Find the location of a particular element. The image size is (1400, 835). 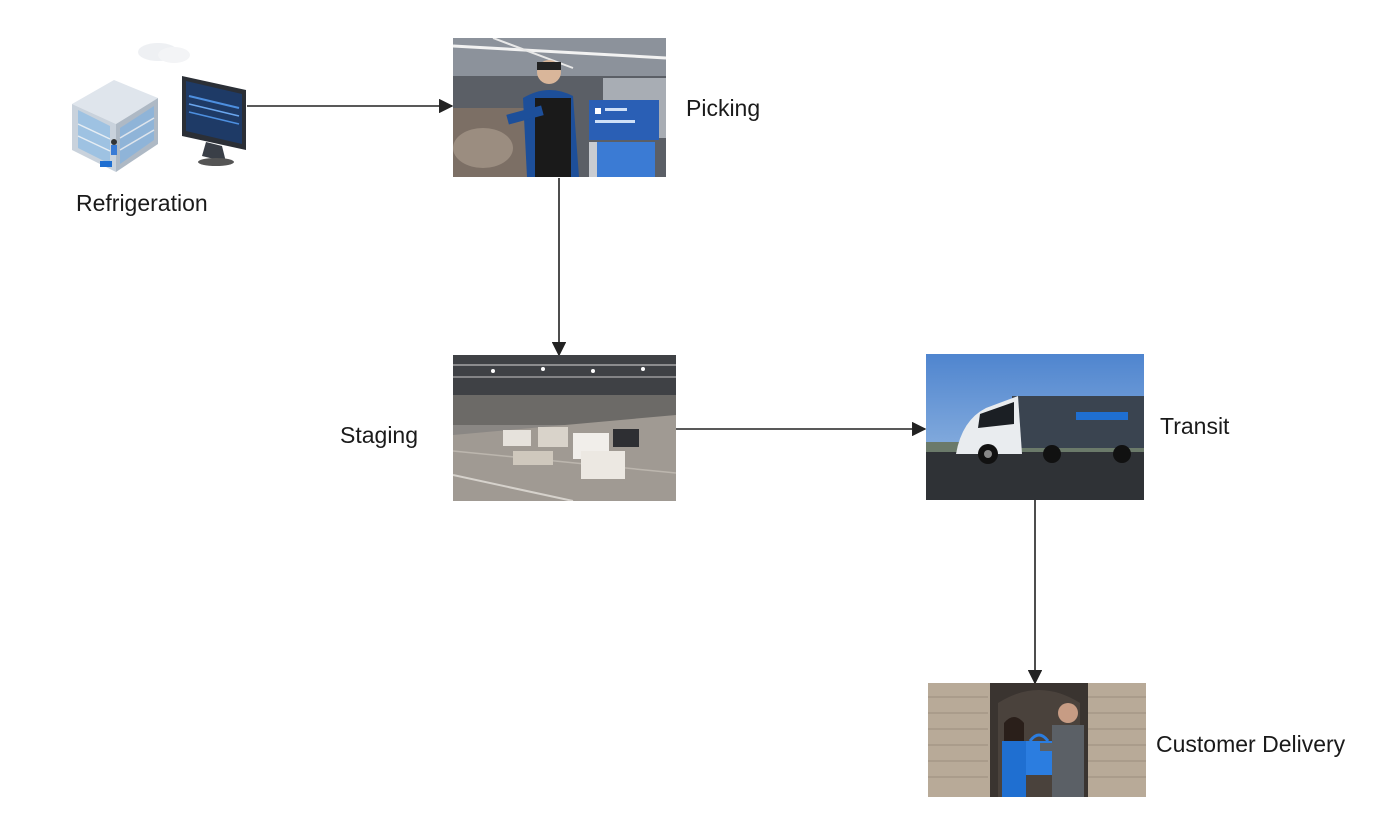

warehouse-staging-photo is located at coordinates (564, 428).